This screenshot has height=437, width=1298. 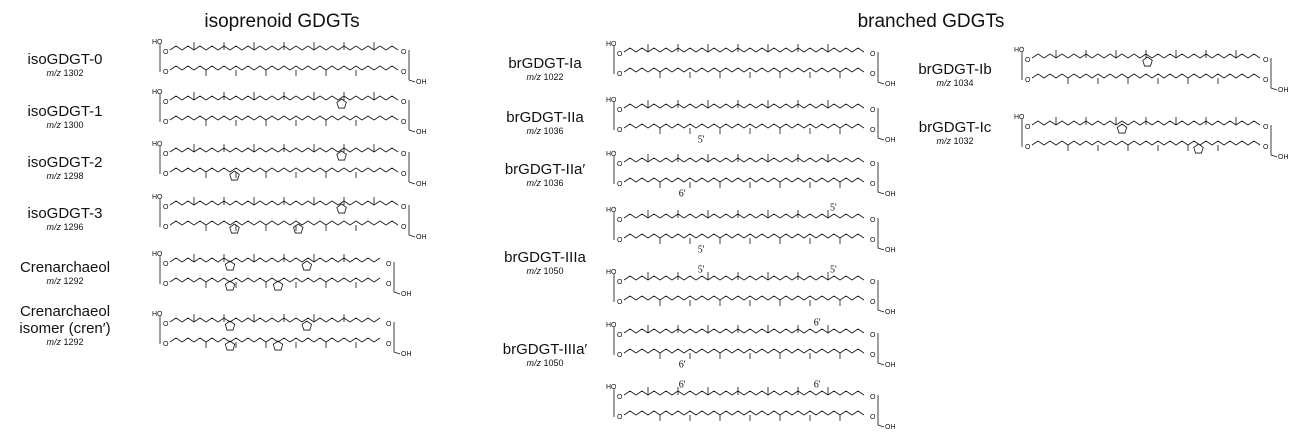 I want to click on mz-value: 1302, so click(x=73, y=73).